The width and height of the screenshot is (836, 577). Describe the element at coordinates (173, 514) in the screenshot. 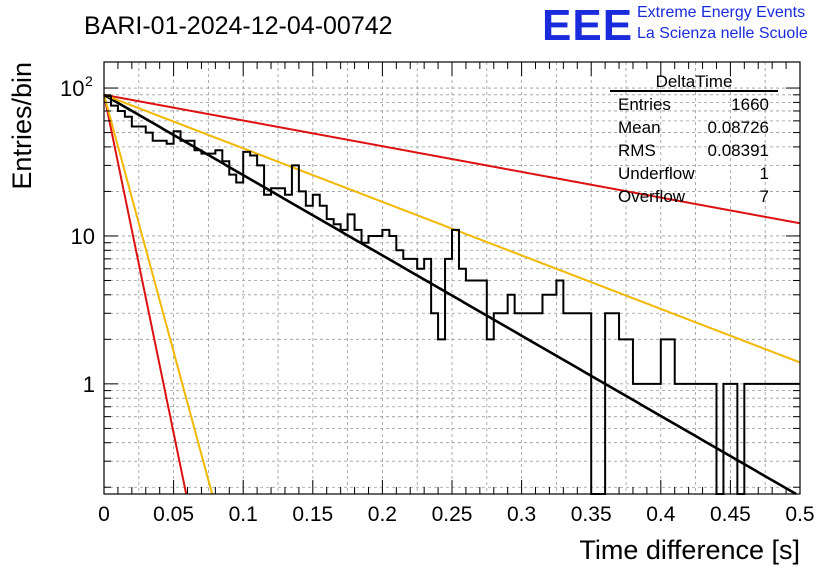

I see `x-tick-label: 0.05` at that location.